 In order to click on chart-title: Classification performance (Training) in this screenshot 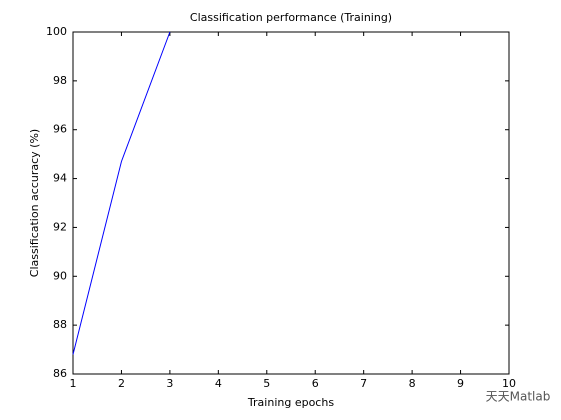, I will do `click(291, 17)`.